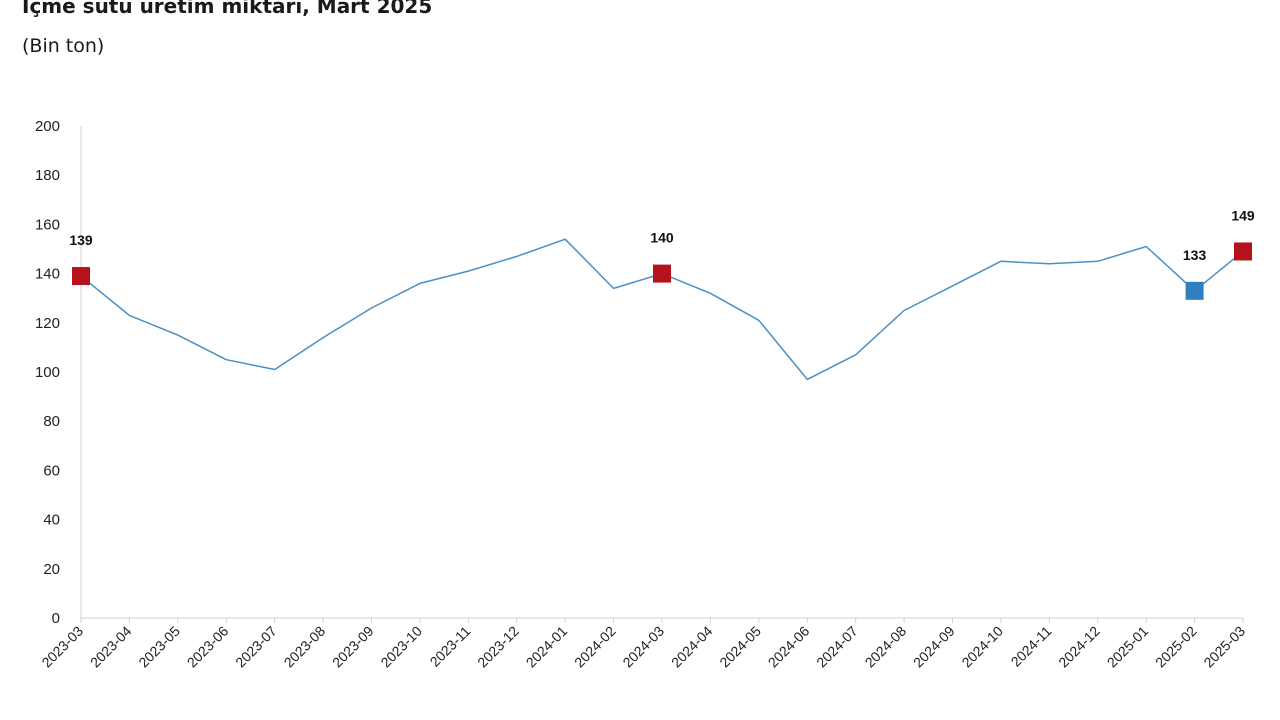  What do you see at coordinates (547, 647) in the screenshot?
I see `x-tick-label: 2024-01` at bounding box center [547, 647].